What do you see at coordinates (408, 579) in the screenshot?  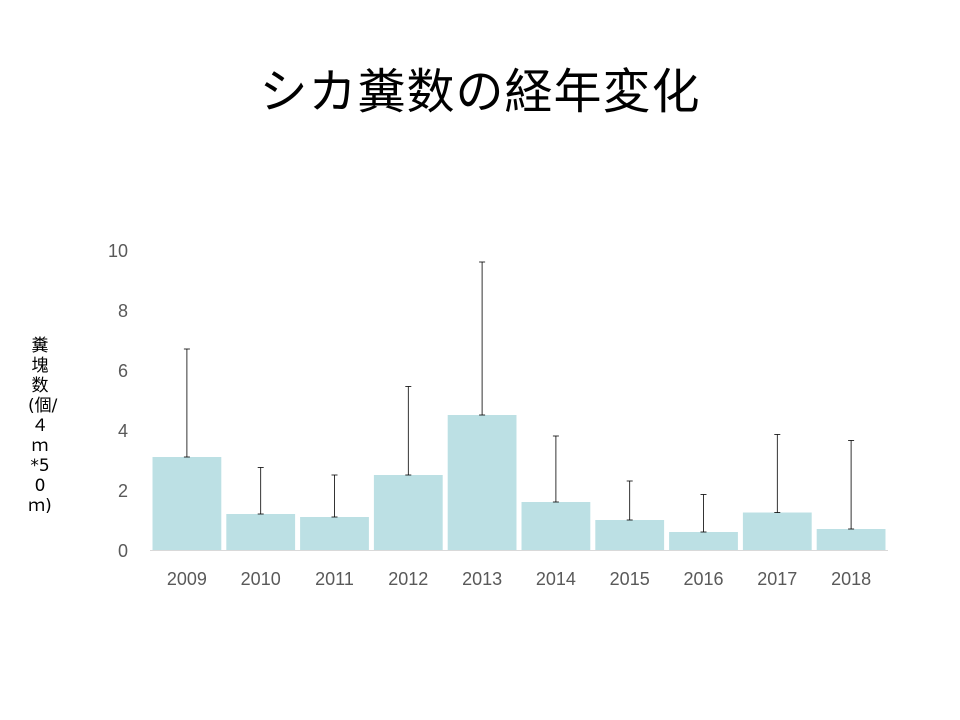 I see `x-tick-label: 2012` at bounding box center [408, 579].